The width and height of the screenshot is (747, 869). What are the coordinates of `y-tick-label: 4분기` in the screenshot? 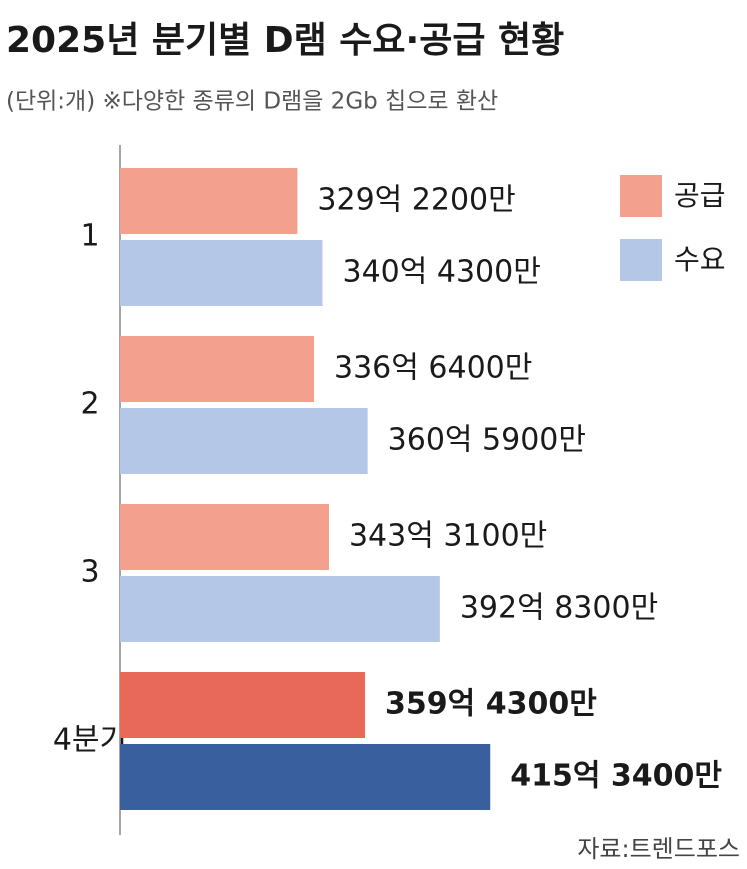 It's located at (90, 740).